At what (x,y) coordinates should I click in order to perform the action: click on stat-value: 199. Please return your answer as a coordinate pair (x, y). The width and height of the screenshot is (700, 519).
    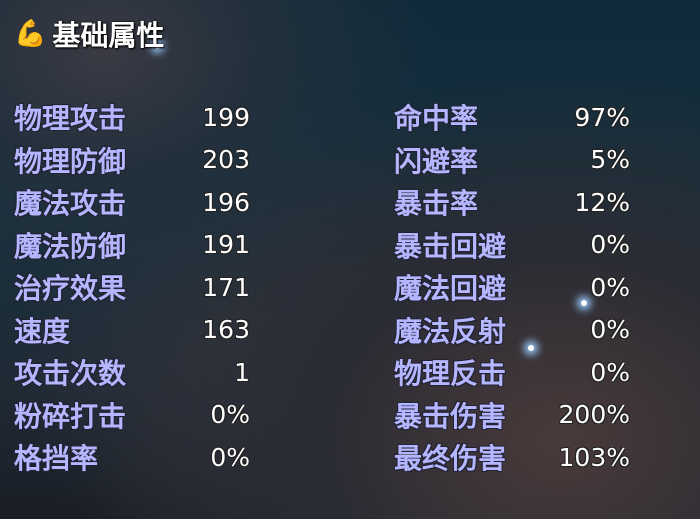
    Looking at the image, I should click on (226, 117).